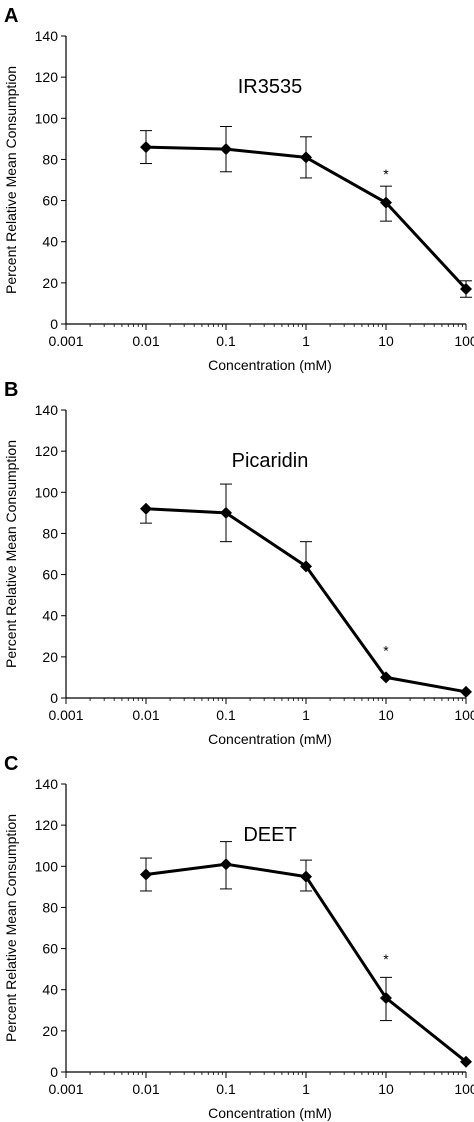 The width and height of the screenshot is (474, 1122). Describe the element at coordinates (270, 461) in the screenshot. I see `chart-title: Picaridin` at that location.